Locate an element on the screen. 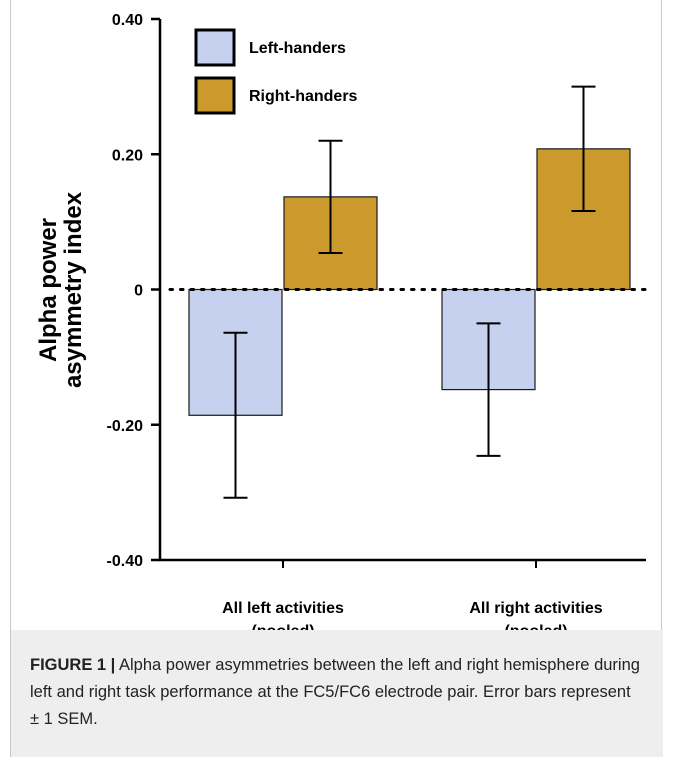  y-tick-label: 0.20 is located at coordinates (127, 155).